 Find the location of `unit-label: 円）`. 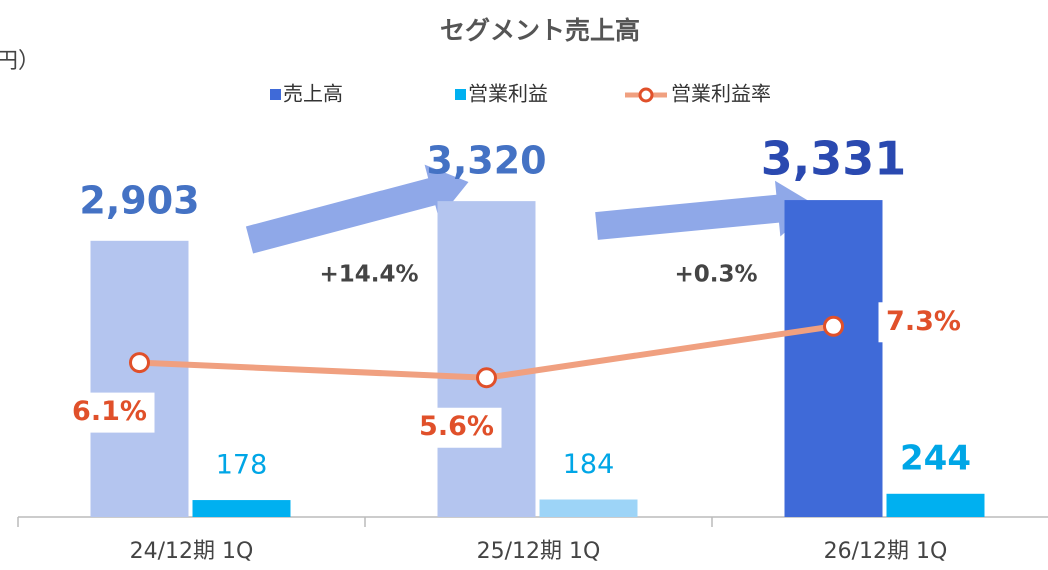

unit-label: 円） is located at coordinates (20, 61).